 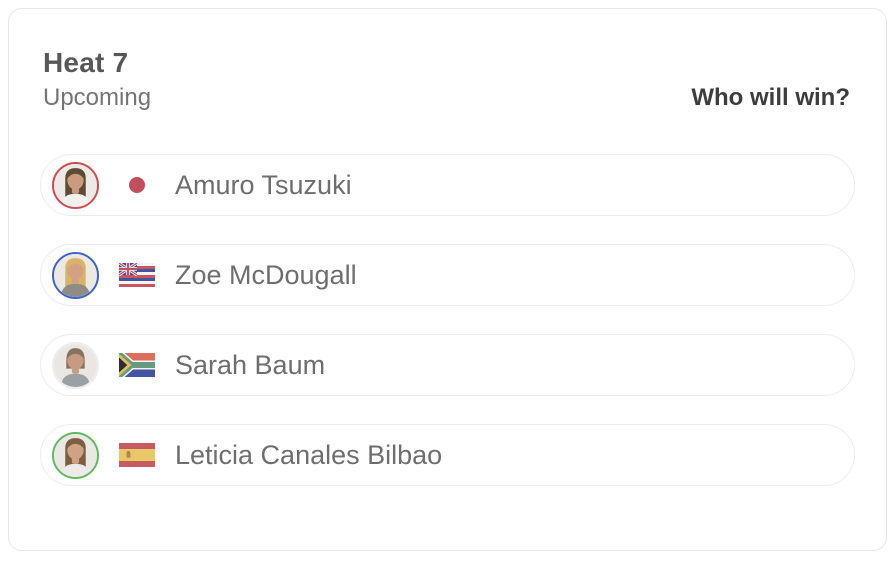 I want to click on heat-status: Upcoming, so click(x=97, y=97).